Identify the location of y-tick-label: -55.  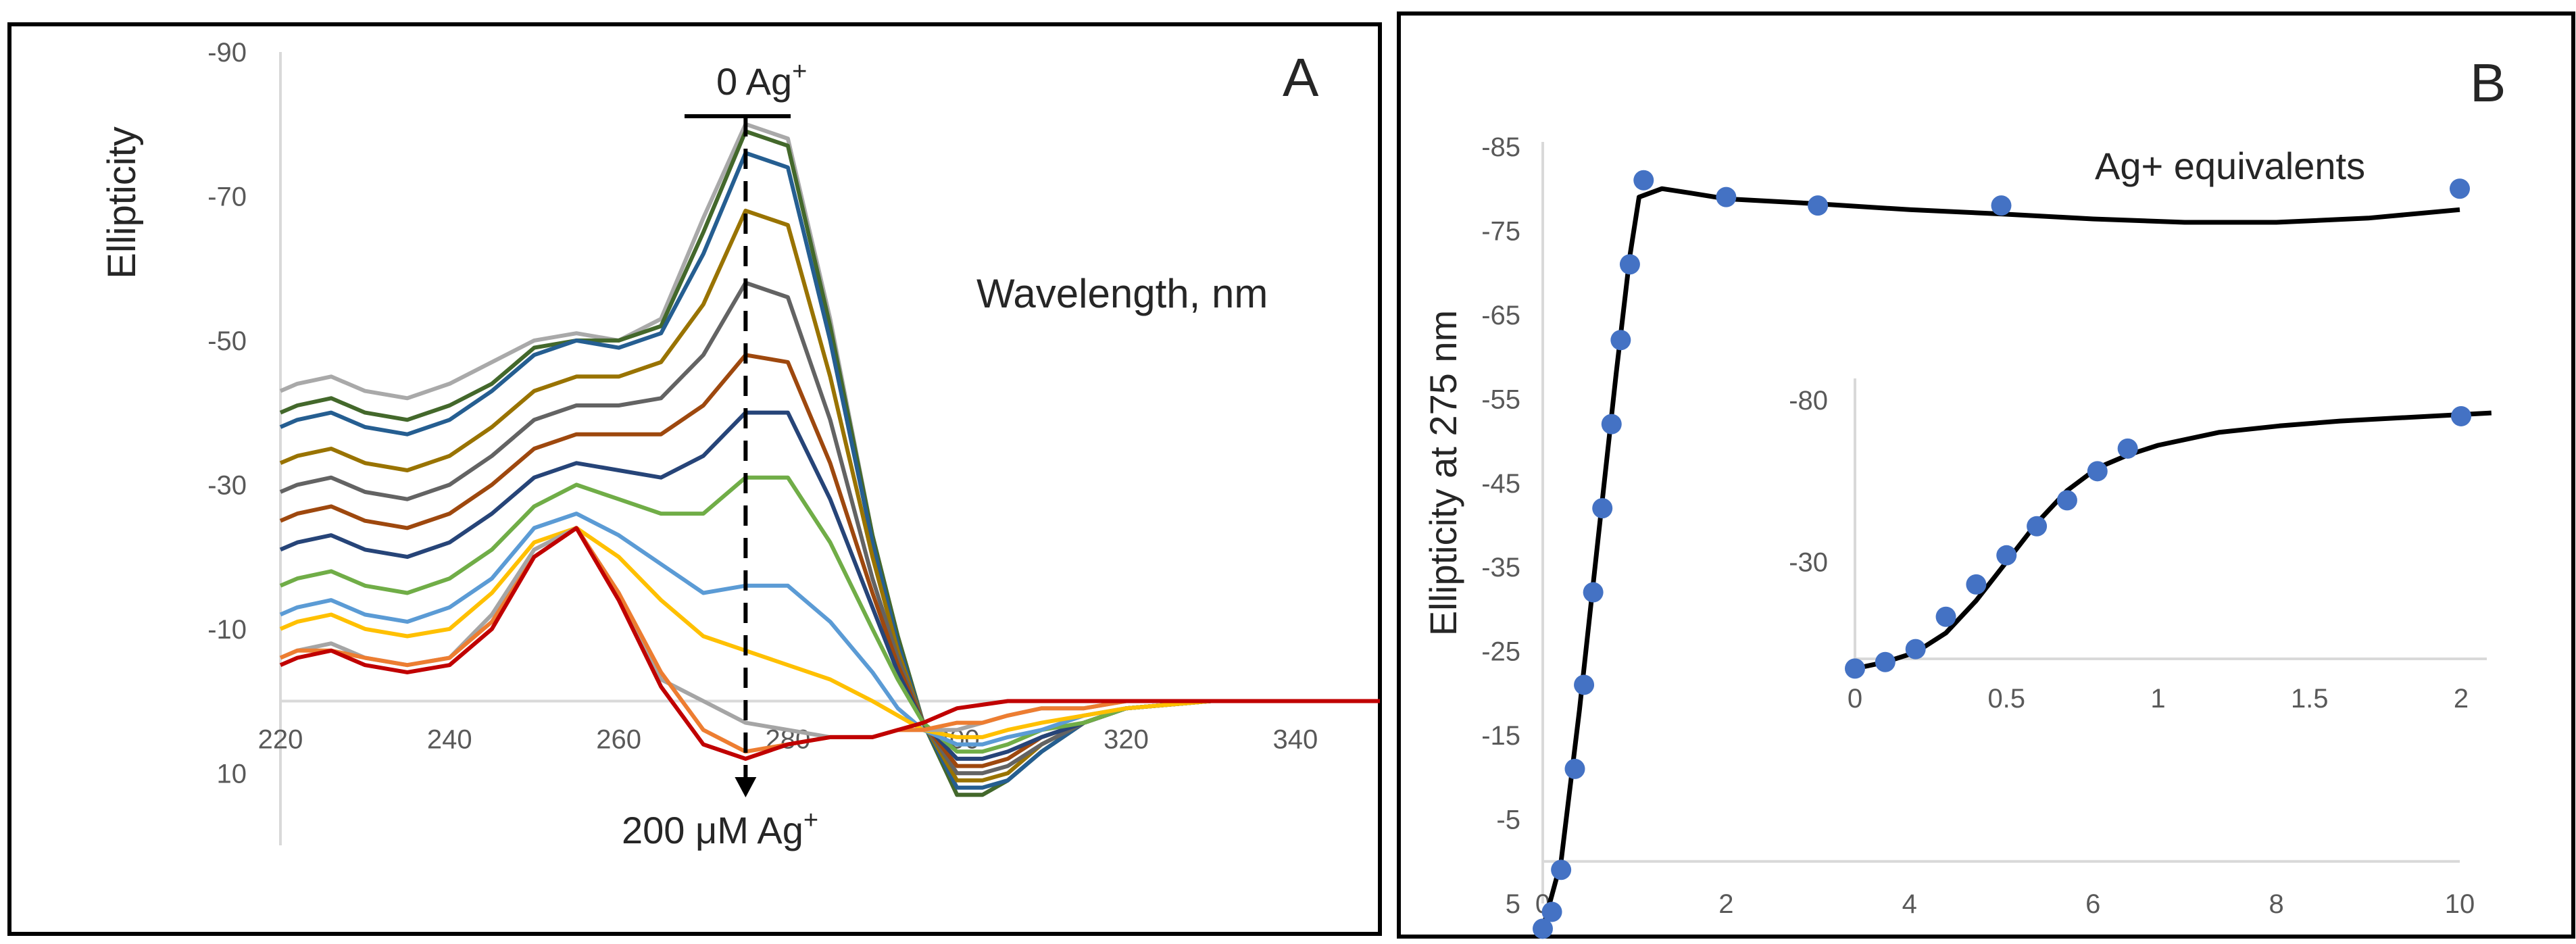
(1500, 399).